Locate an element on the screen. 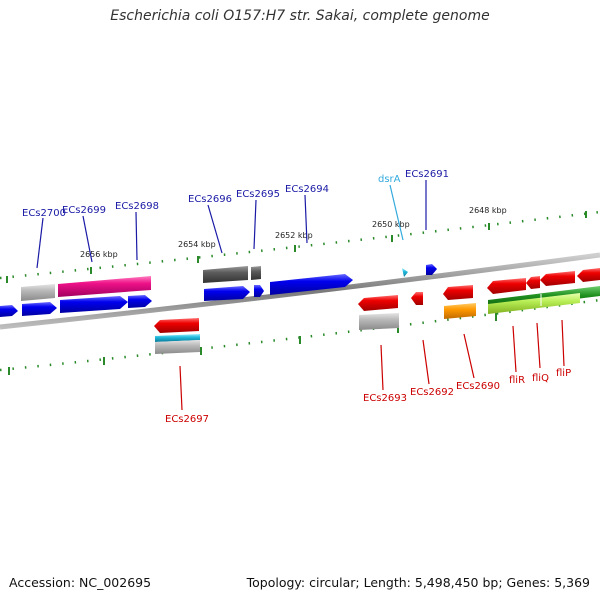  tick-label: 2648 kbp is located at coordinates (488, 210).